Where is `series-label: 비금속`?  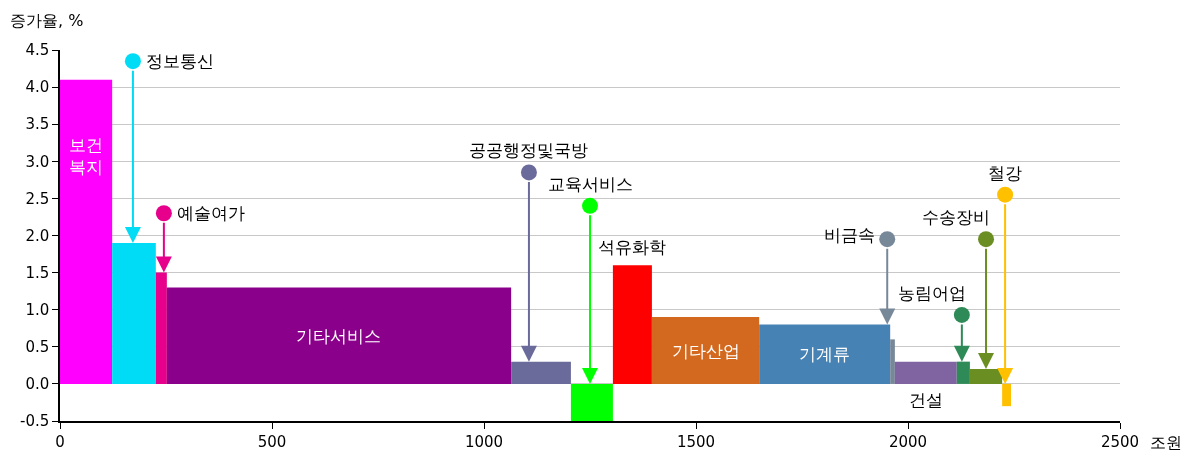 series-label: 비금속 is located at coordinates (849, 235).